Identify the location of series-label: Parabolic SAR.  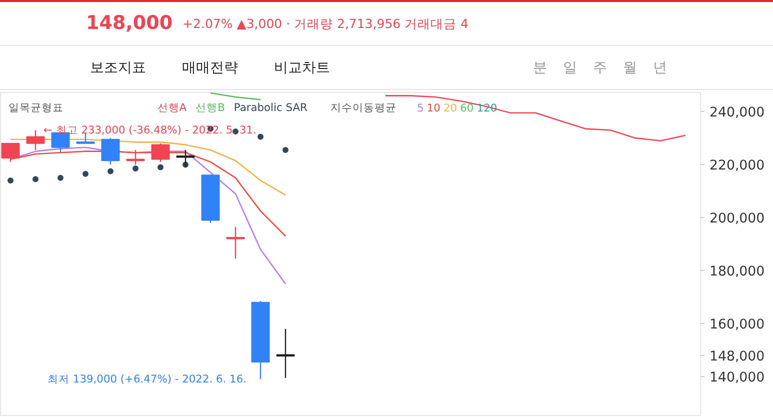
(271, 107).